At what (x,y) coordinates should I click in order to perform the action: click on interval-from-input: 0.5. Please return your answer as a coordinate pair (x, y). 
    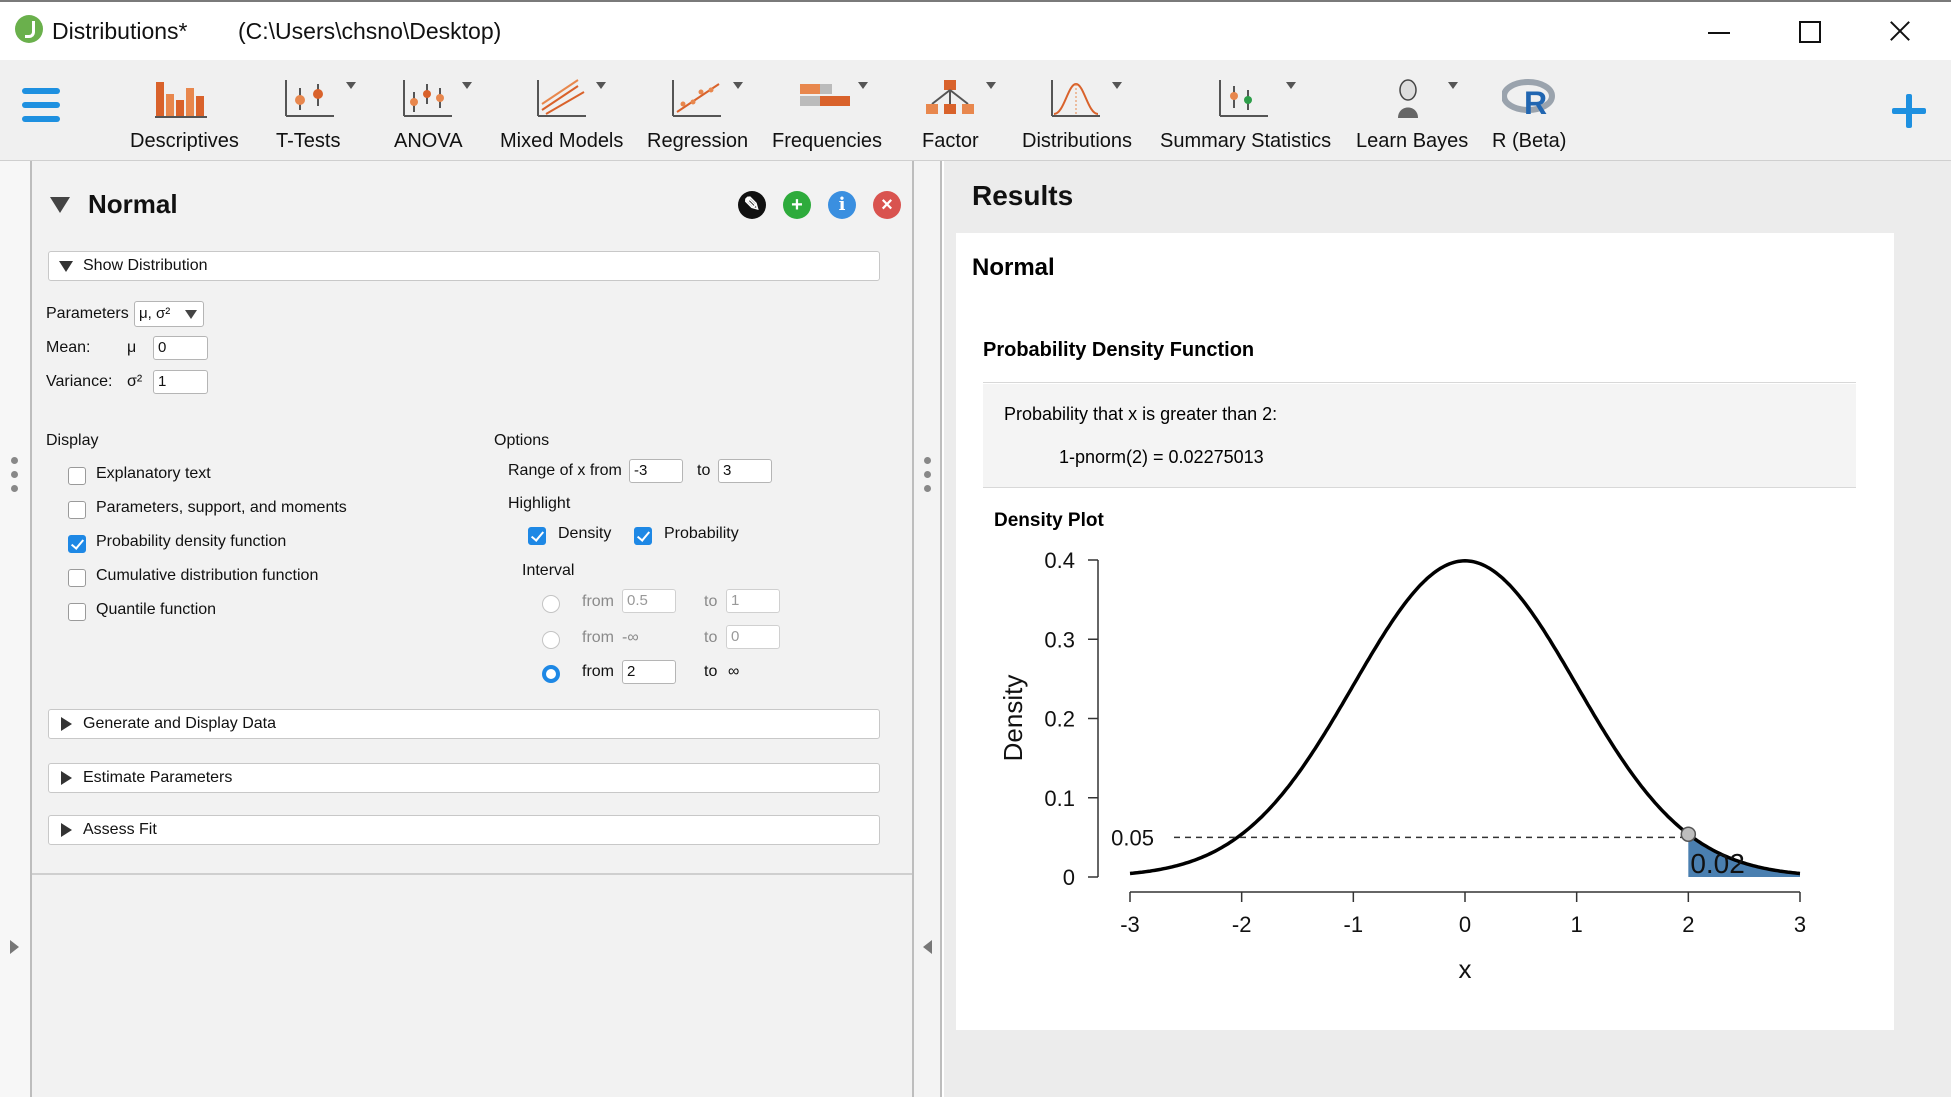
    Looking at the image, I should click on (649, 601).